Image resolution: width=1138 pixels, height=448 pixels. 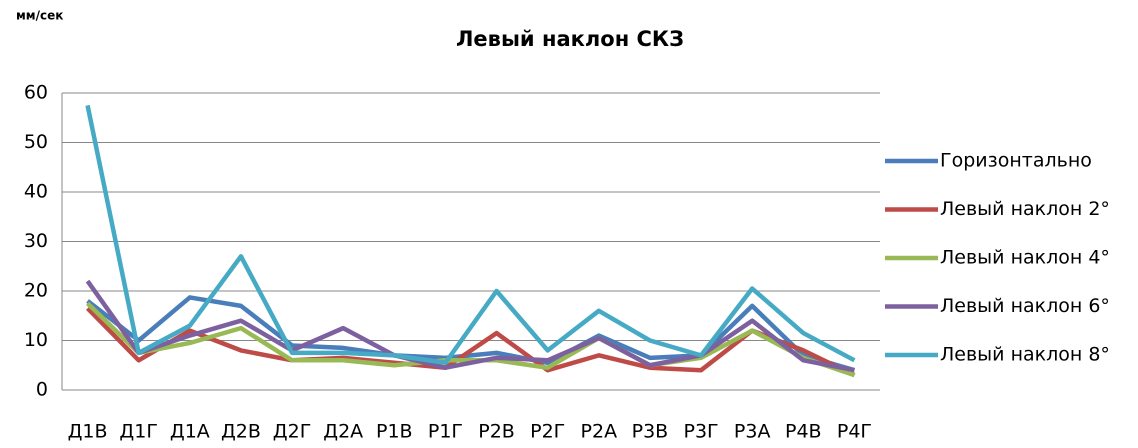 What do you see at coordinates (138, 432) in the screenshot?
I see `x-tick-label: Д1Г` at bounding box center [138, 432].